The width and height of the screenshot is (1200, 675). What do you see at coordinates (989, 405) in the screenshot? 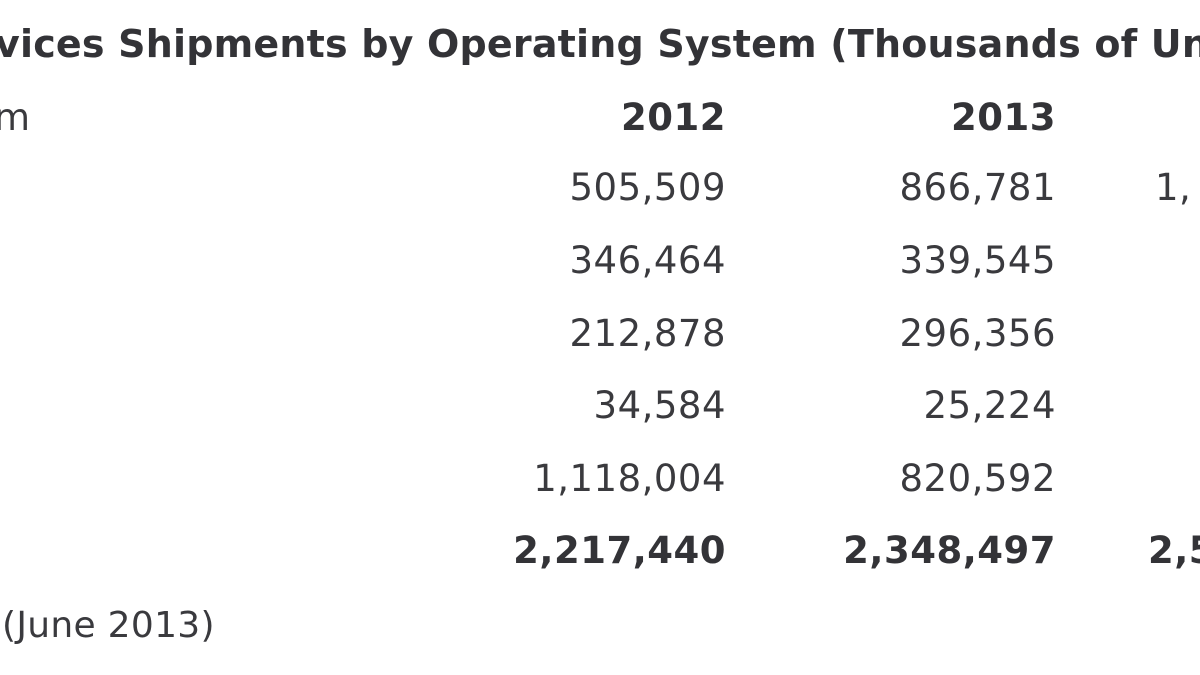
I see `cell-2013: 25,224` at bounding box center [989, 405].